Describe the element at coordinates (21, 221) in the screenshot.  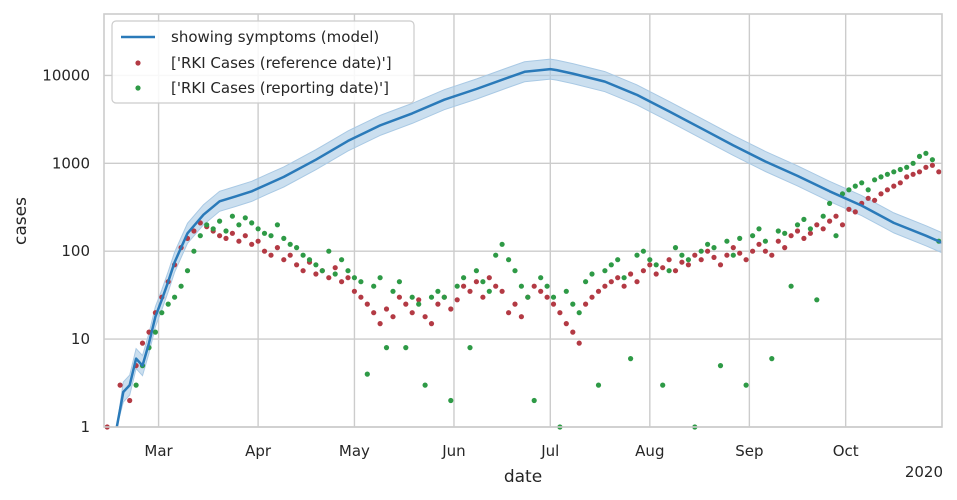
I see `y-axis-label: cases` at that location.